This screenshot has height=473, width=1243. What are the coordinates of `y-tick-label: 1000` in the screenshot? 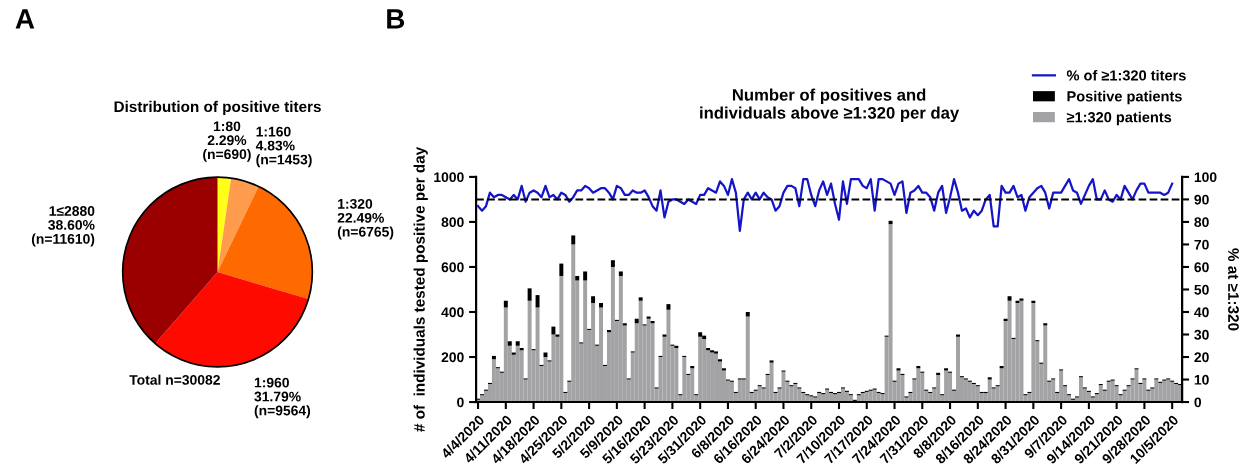 It's located at (449, 177).